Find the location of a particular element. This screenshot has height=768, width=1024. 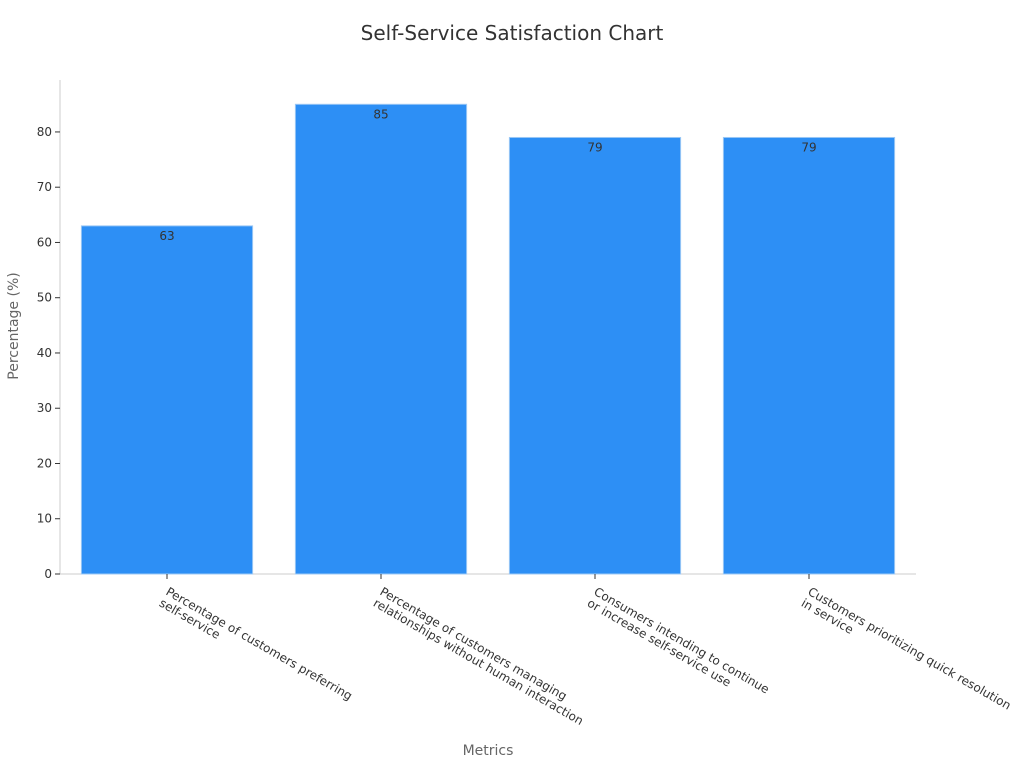

x-axis-label: Metrics is located at coordinates (488, 751).